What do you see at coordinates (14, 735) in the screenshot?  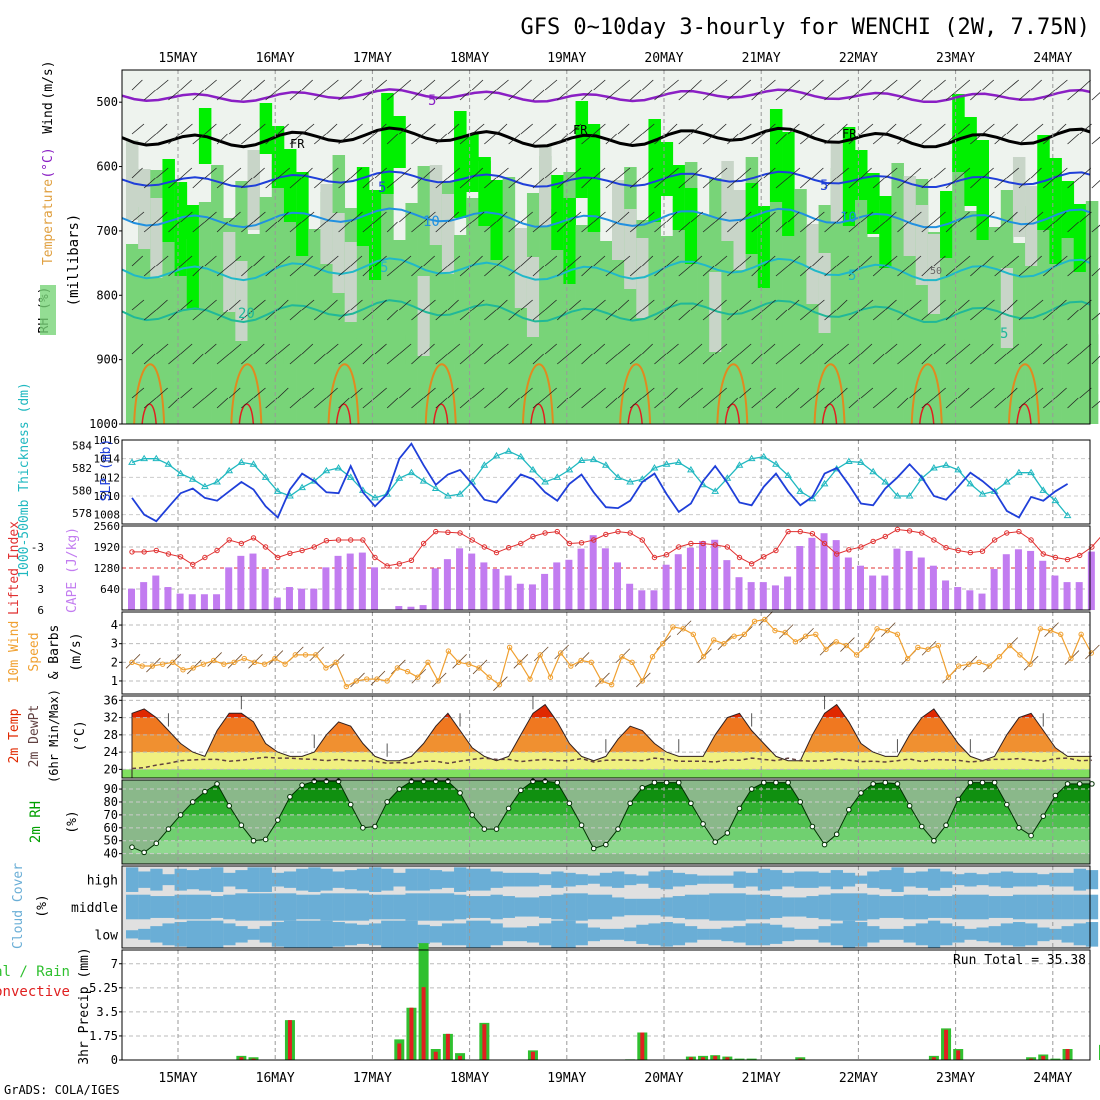 I see `temp-ylabel-1: 2m Temp` at bounding box center [14, 735].